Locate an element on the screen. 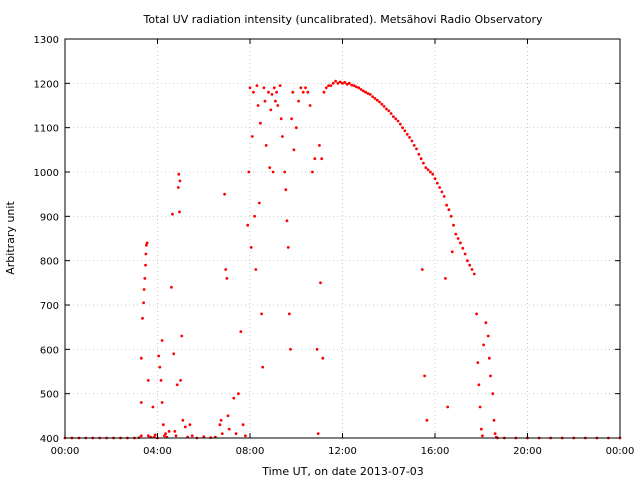  x-tick-label: 12:00 is located at coordinates (342, 451).